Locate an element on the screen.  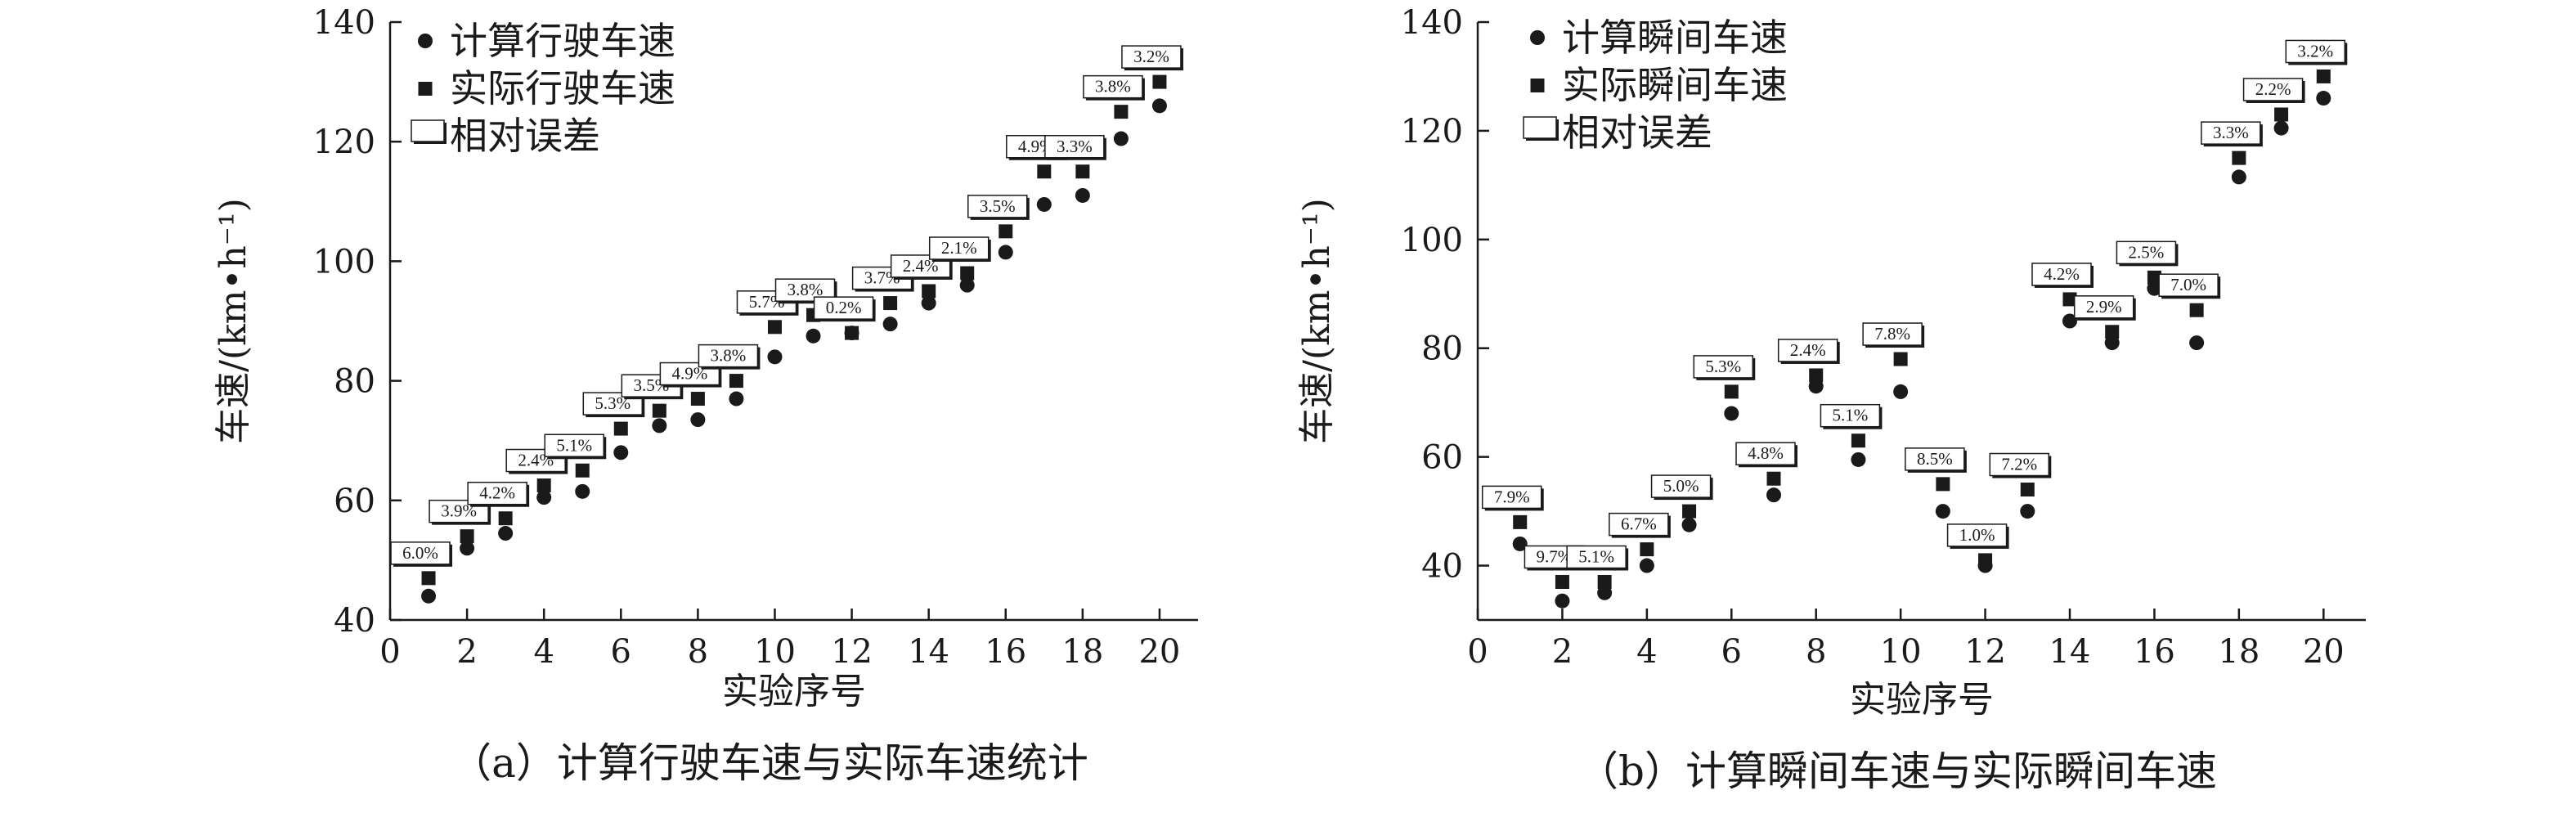
panel-b-error-label: 7.2% is located at coordinates (2019, 464).